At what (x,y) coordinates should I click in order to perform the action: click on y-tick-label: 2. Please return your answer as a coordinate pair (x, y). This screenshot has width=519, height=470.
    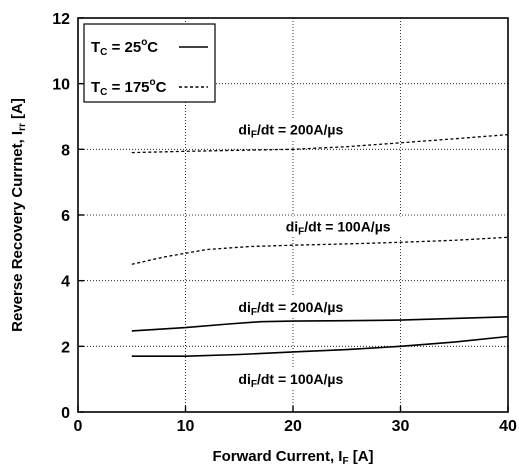
    Looking at the image, I should click on (65, 347).